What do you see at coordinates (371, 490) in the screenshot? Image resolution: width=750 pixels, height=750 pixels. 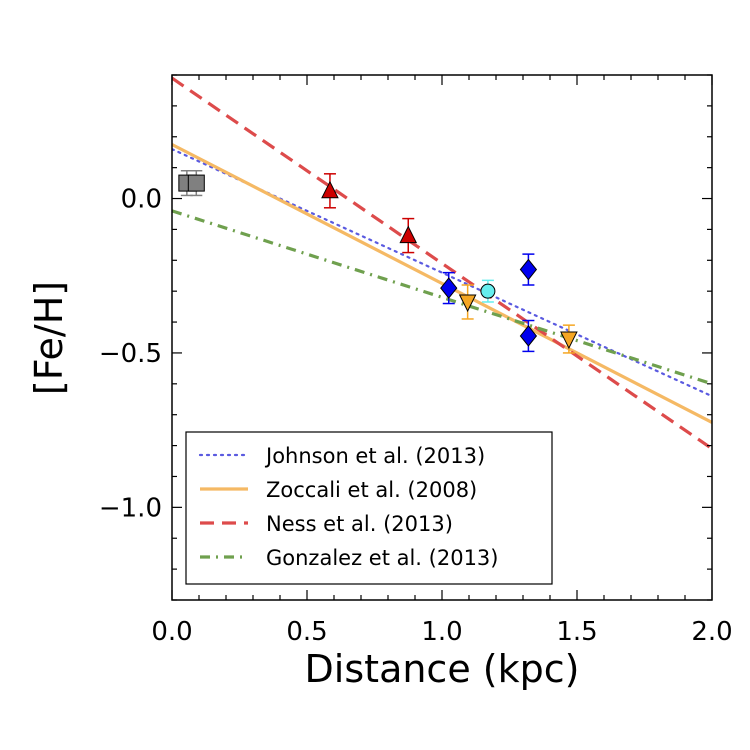 I see `legend-entry: Zoccali et al. (2008)` at bounding box center [371, 490].